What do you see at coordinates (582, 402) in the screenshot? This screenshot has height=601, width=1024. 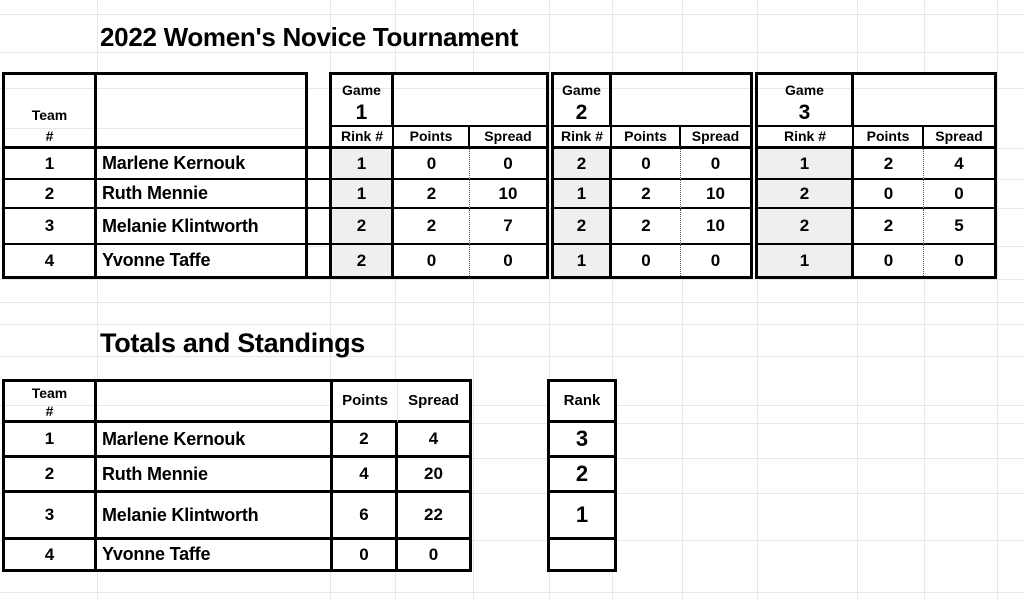 I see `rank-header: Rank` at bounding box center [582, 402].